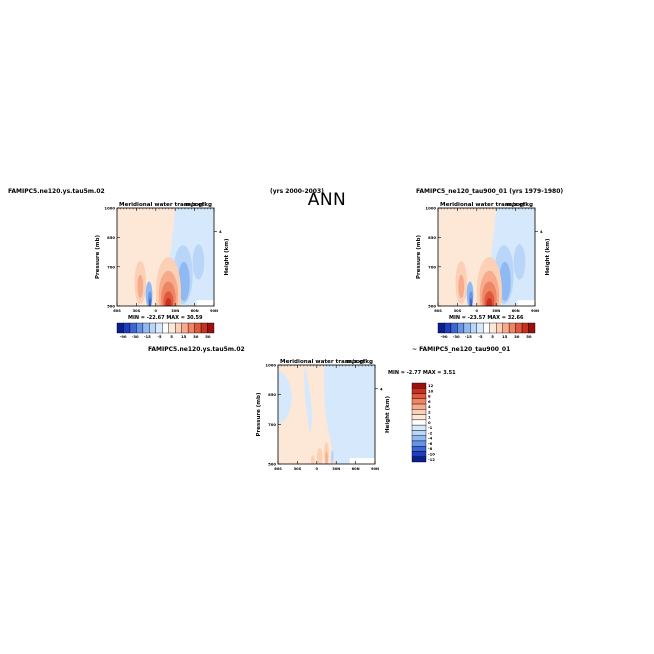 The height and width of the screenshot is (654, 654). Describe the element at coordinates (56, 191) in the screenshot. I see `left-case-label: FAMIPC5.ne120.ys.tau5m.02` at that location.